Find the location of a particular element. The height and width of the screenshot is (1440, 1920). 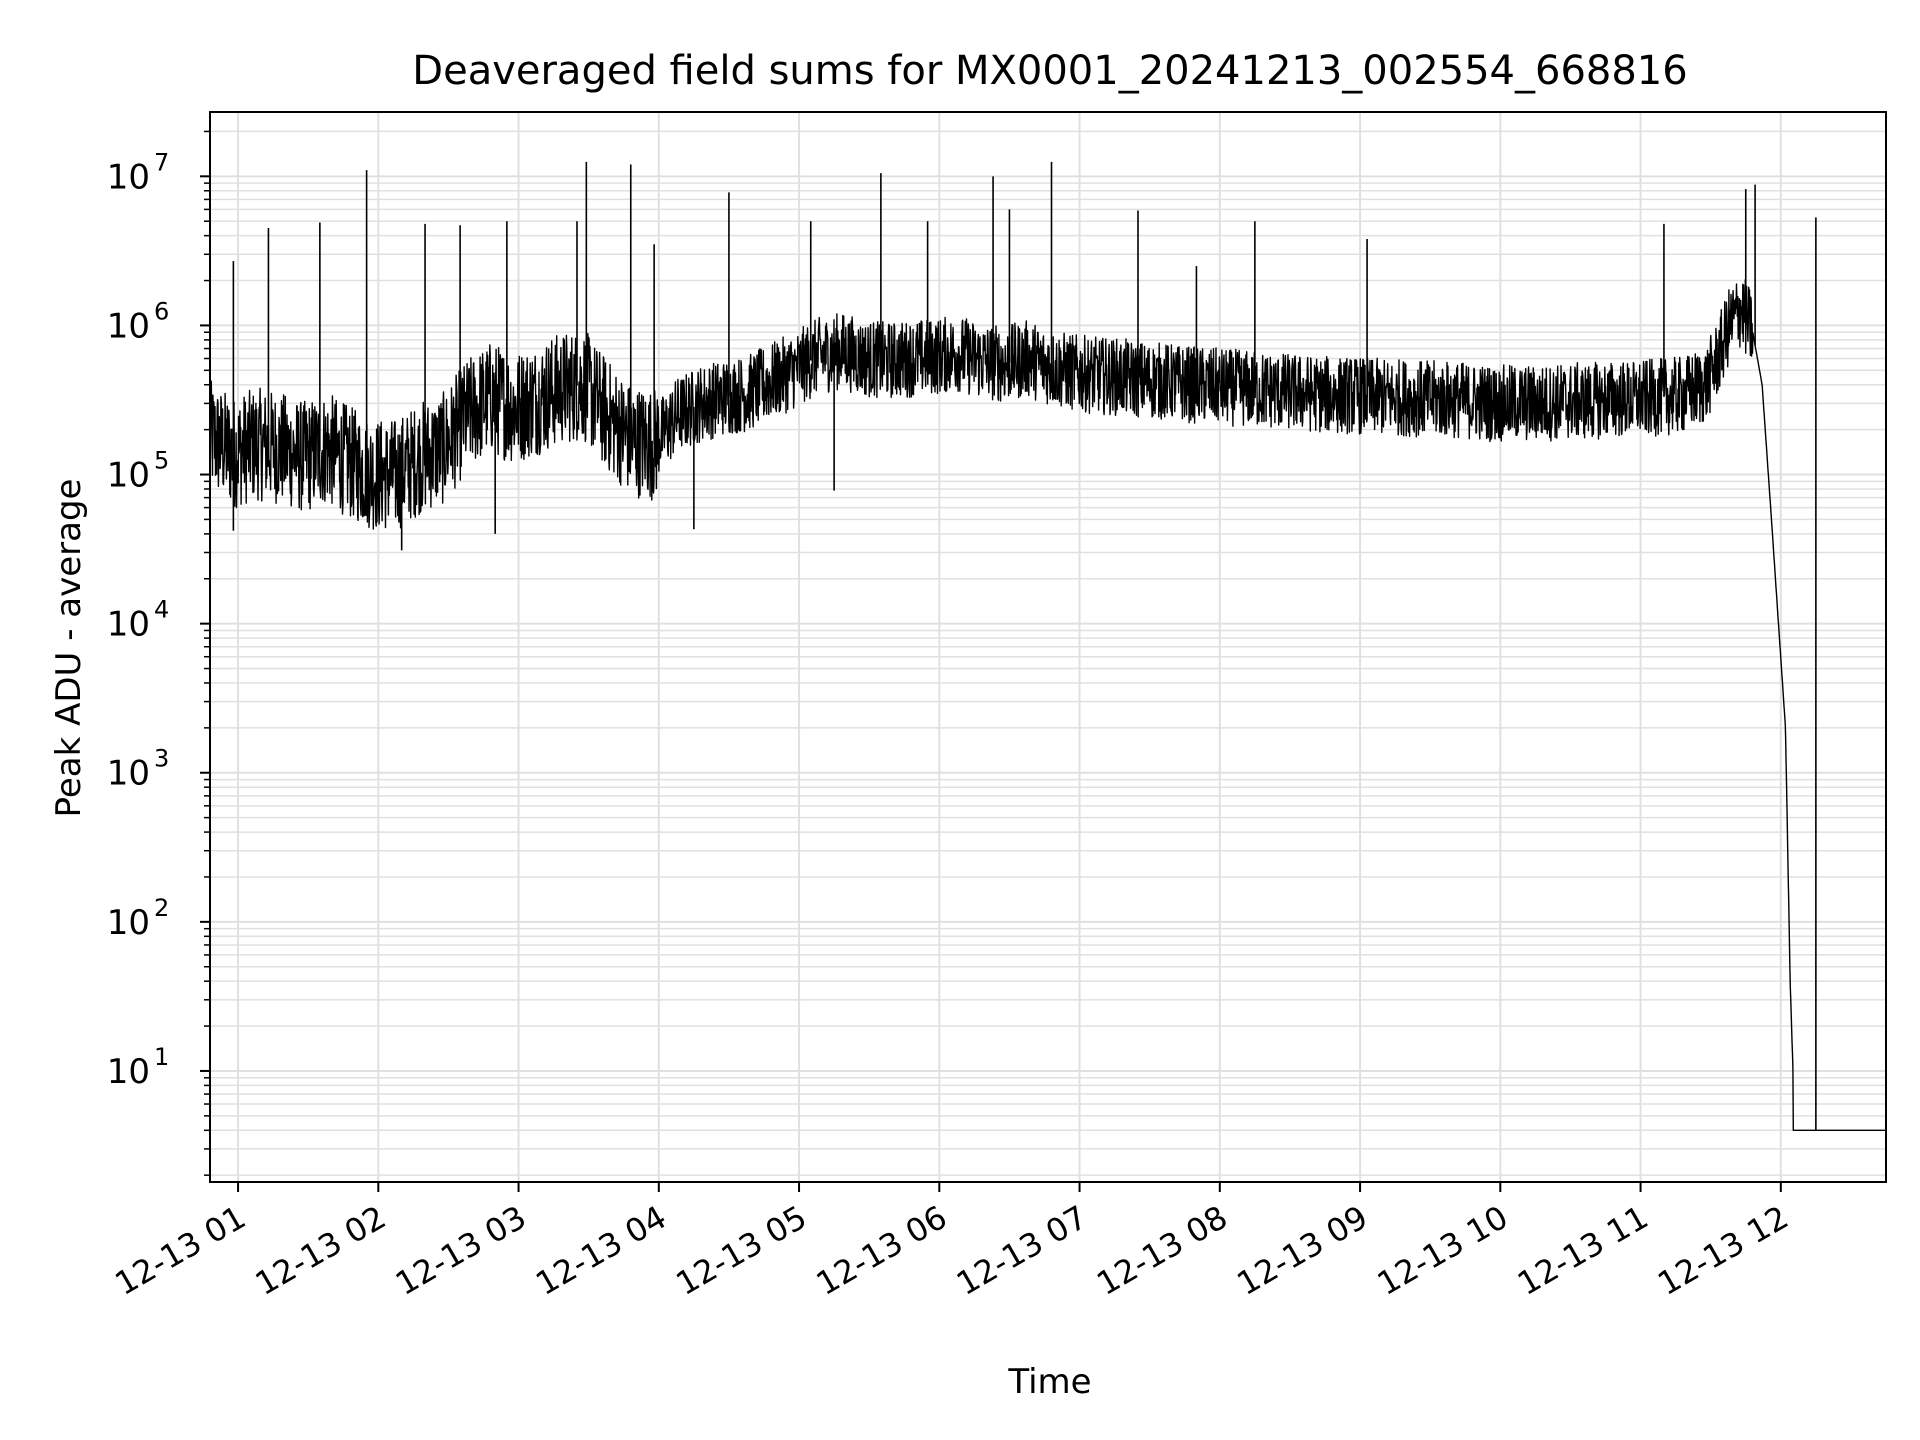

y-tick-exponent: 6 is located at coordinates (161, 311).